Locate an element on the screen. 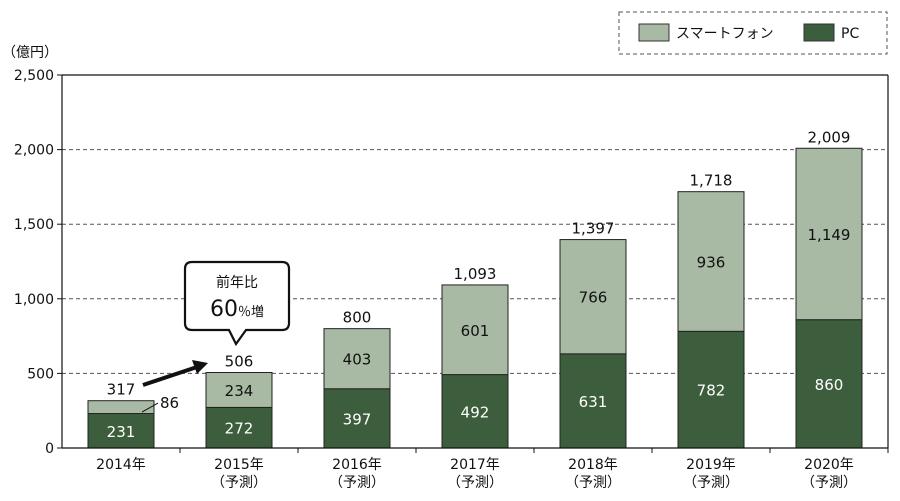 The width and height of the screenshot is (900, 501). callout-arrow-head is located at coordinates (200, 367).